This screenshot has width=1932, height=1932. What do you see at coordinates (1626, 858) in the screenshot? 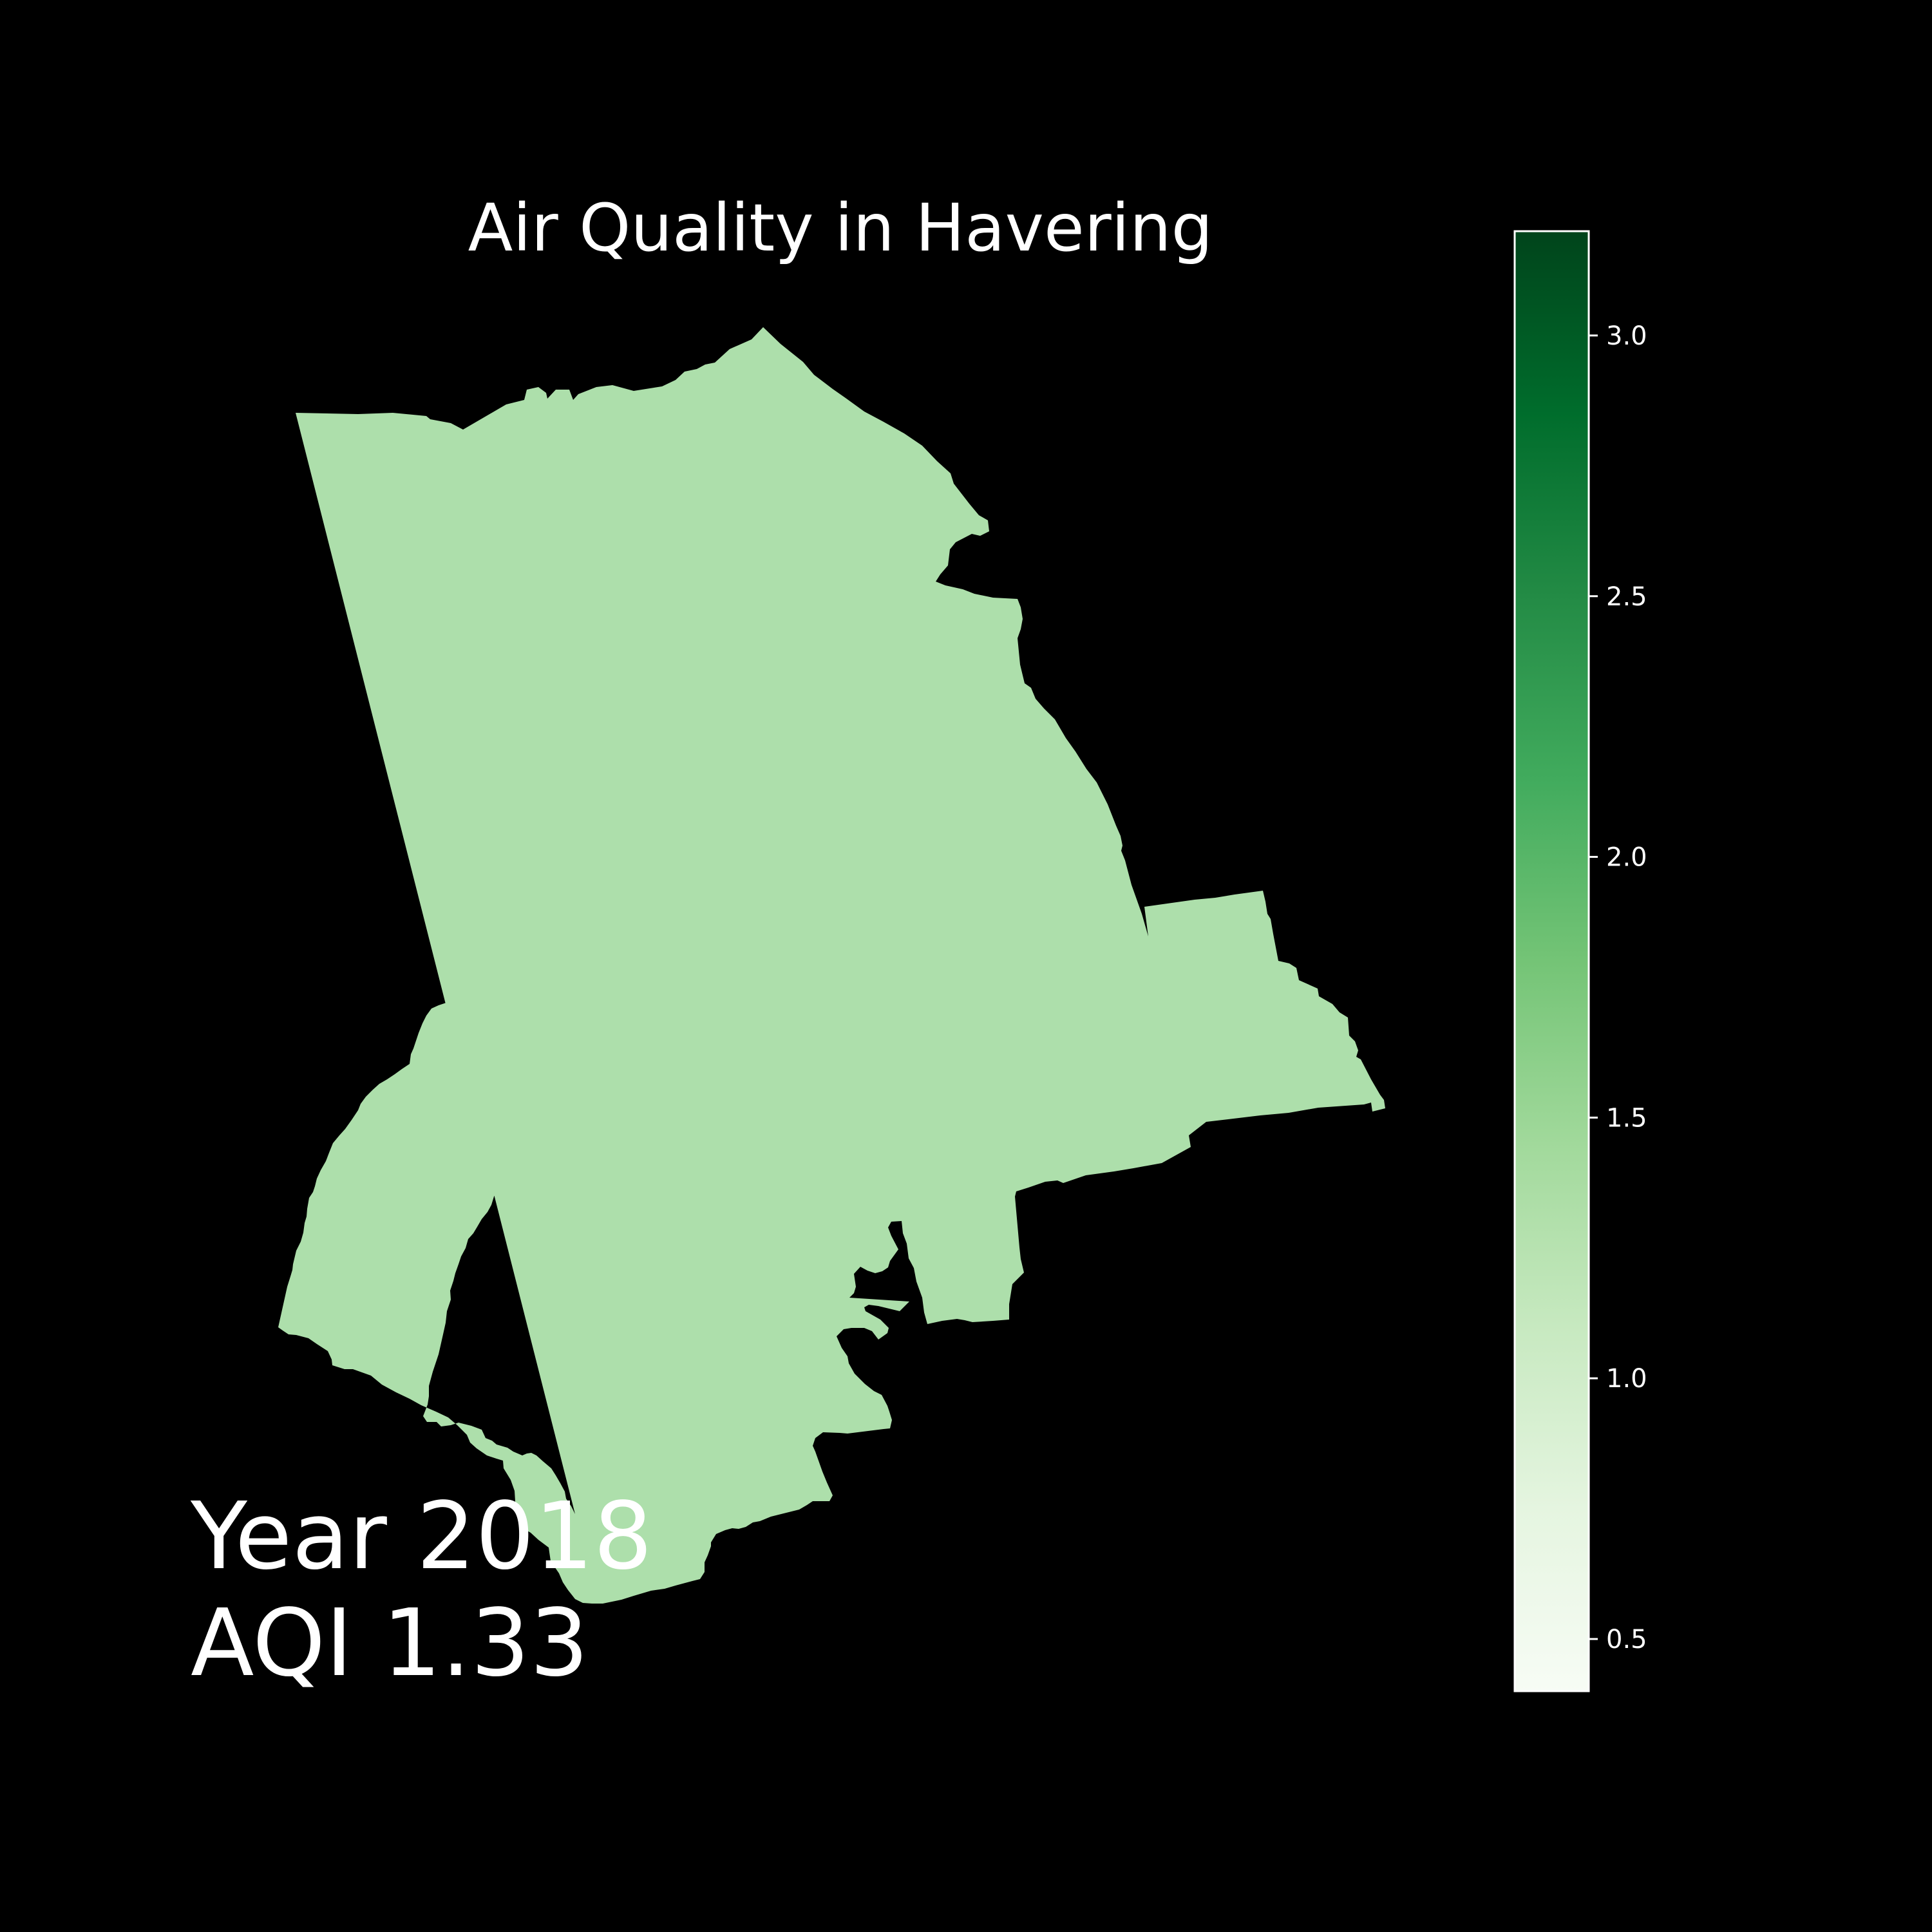
I see `colorbar-tick-label: 2.0` at bounding box center [1626, 858].